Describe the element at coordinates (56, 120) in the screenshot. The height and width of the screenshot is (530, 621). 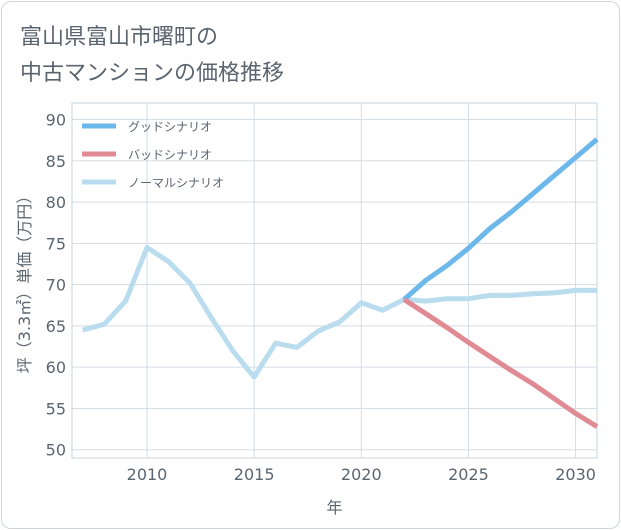
I see `y-tick-label: 90` at that location.